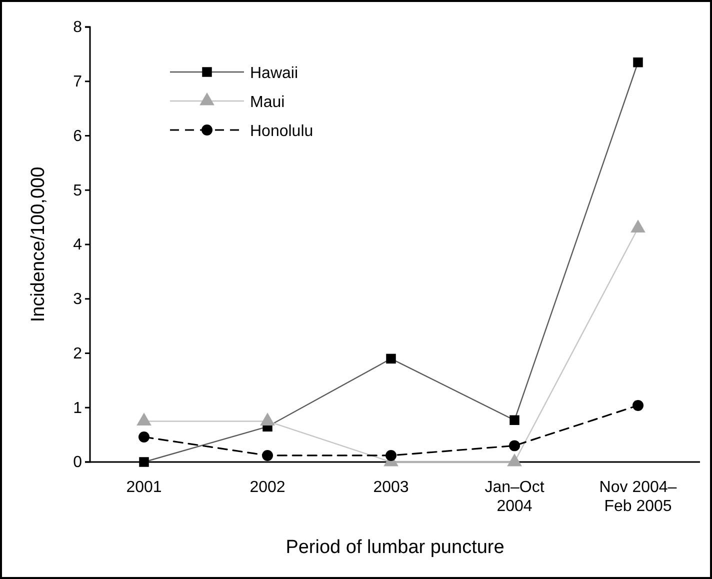  What do you see at coordinates (77, 408) in the screenshot?
I see `y-tick-label: 1` at bounding box center [77, 408].